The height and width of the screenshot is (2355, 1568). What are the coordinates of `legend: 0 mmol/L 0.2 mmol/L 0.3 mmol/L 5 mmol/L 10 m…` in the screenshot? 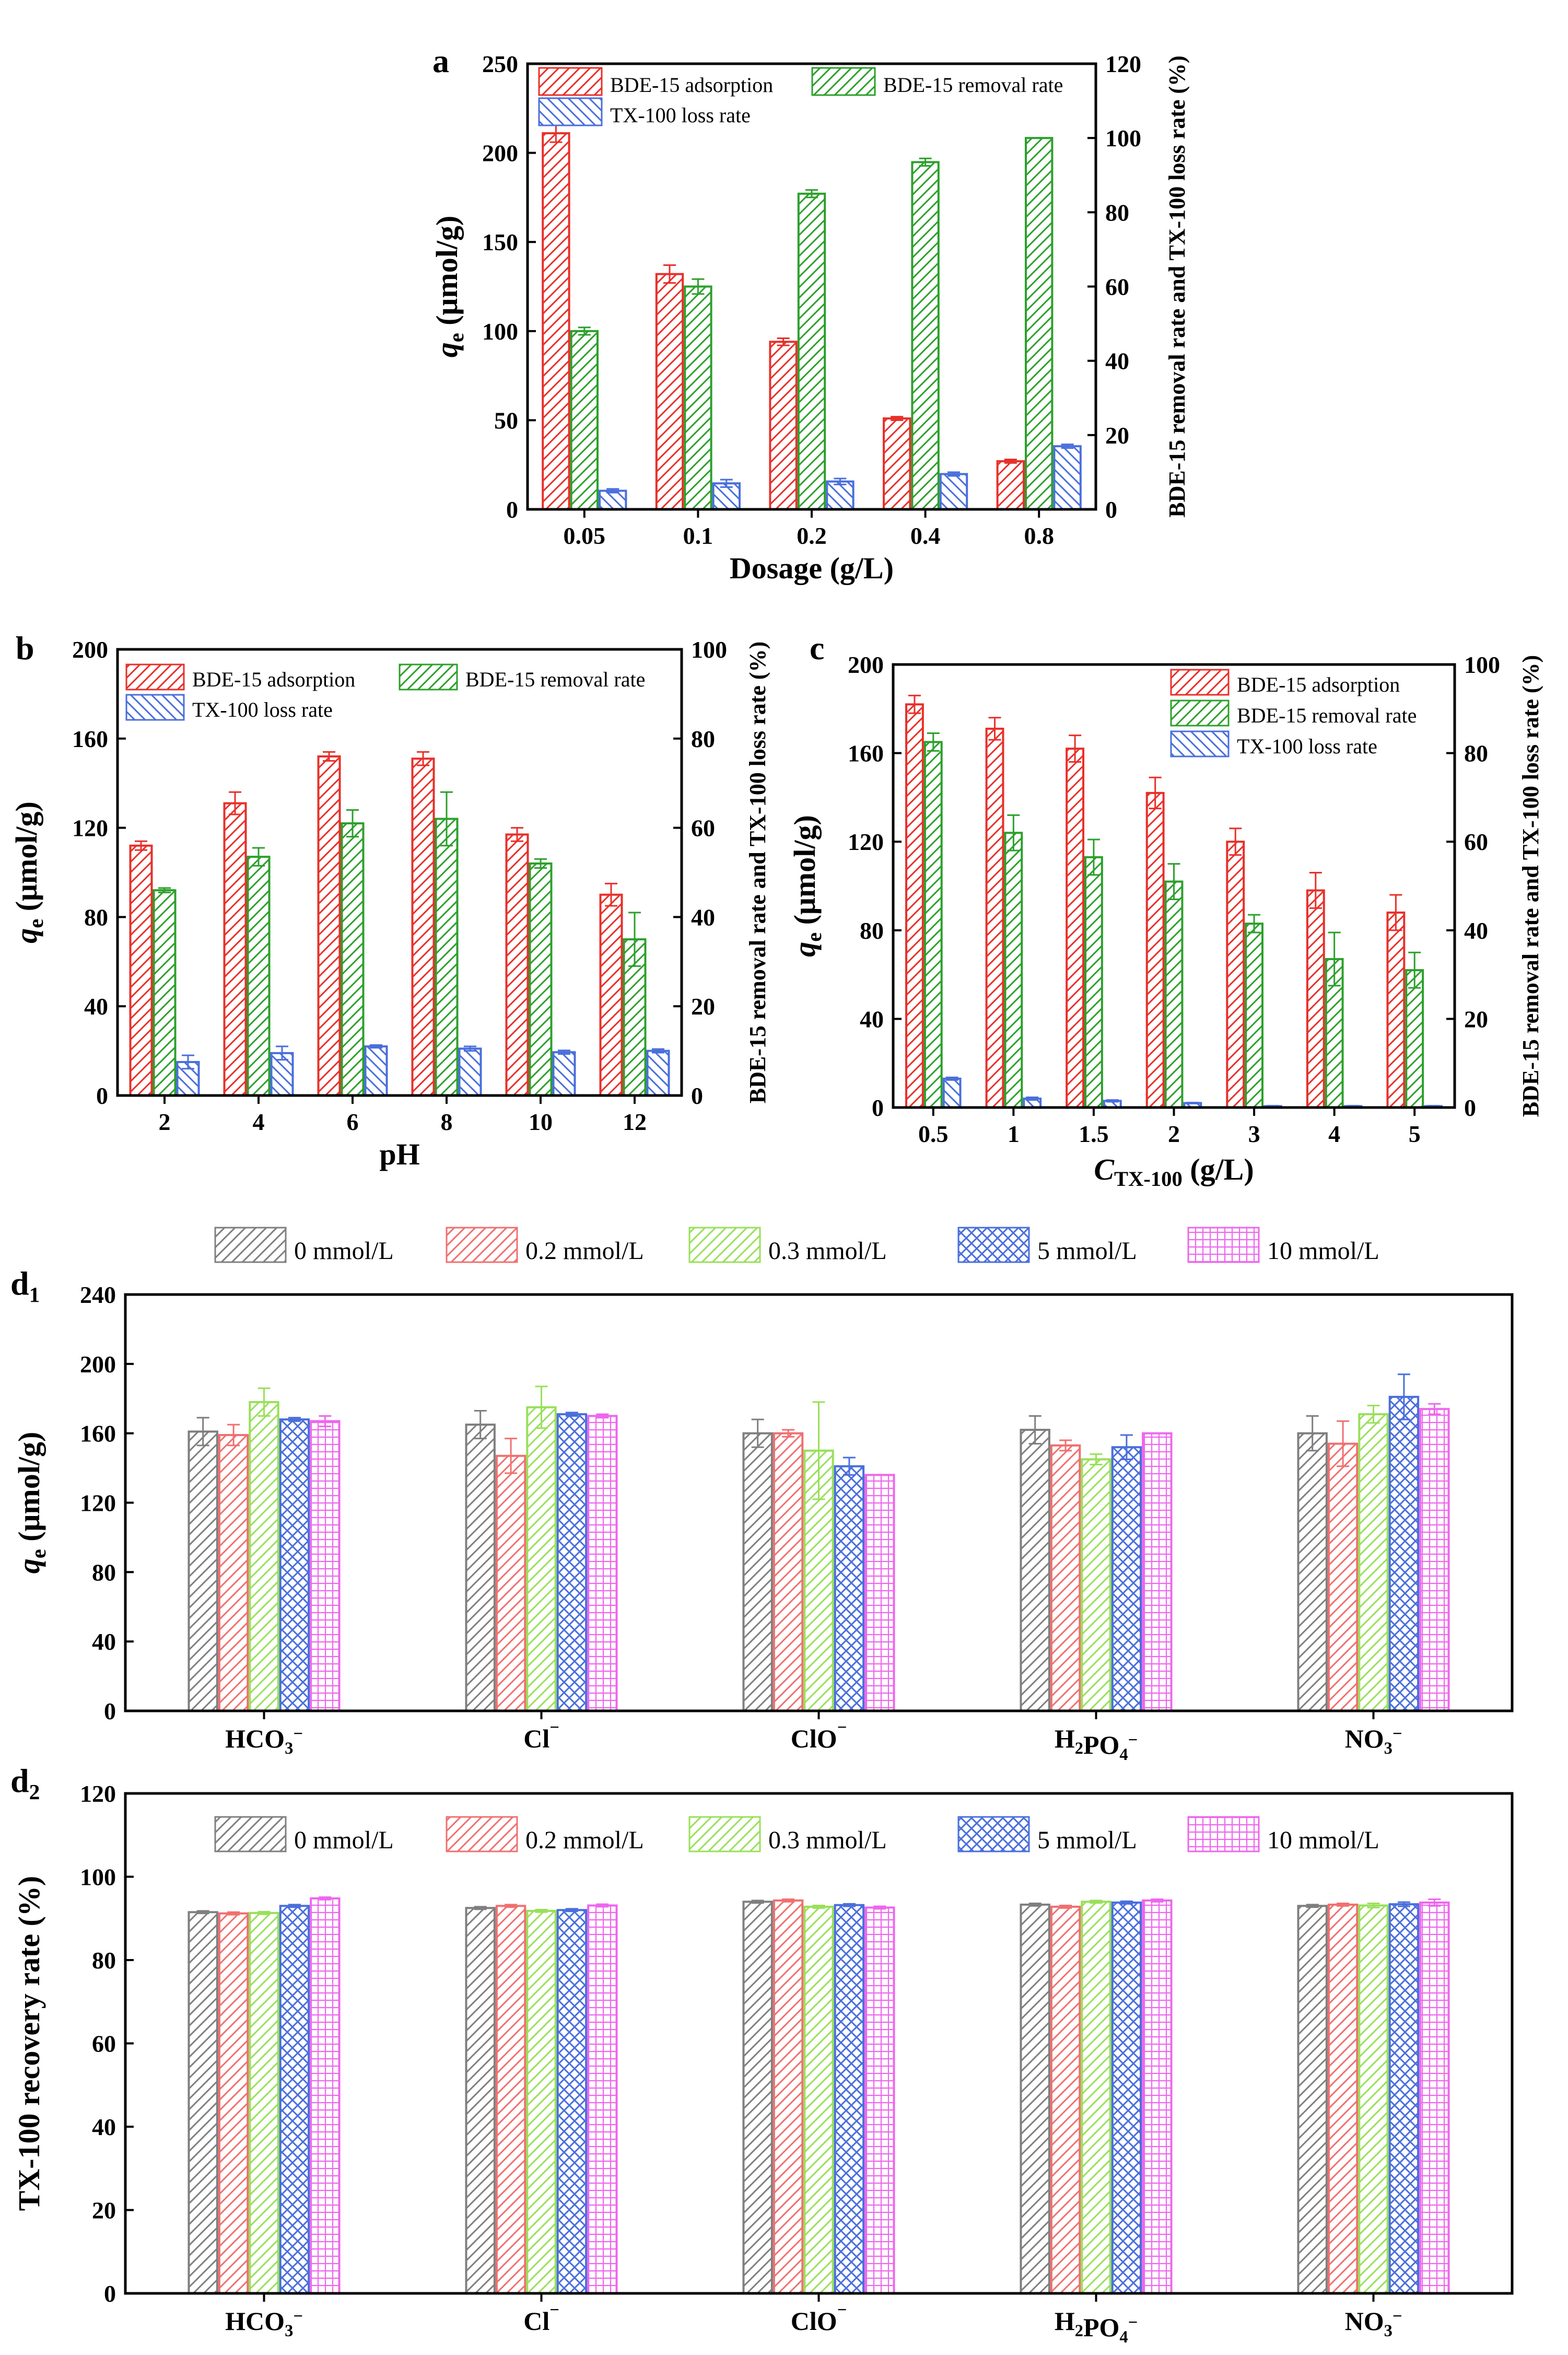 It's located at (796, 1246).